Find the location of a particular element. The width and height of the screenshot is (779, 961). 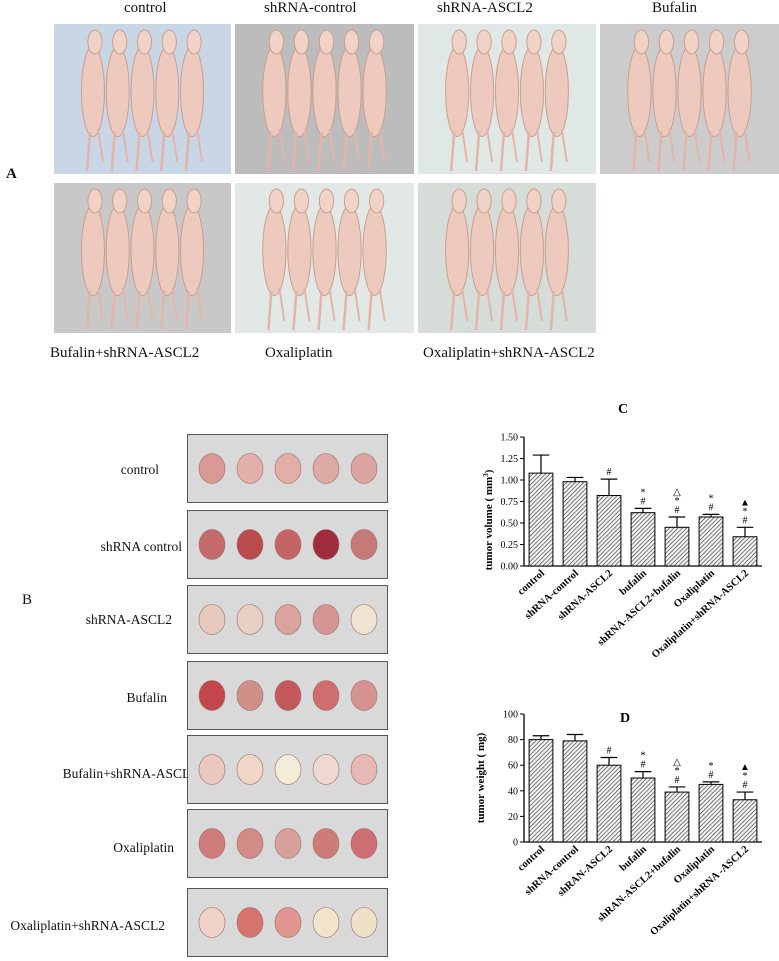

y-tick-label: 100 is located at coordinates (510, 715).